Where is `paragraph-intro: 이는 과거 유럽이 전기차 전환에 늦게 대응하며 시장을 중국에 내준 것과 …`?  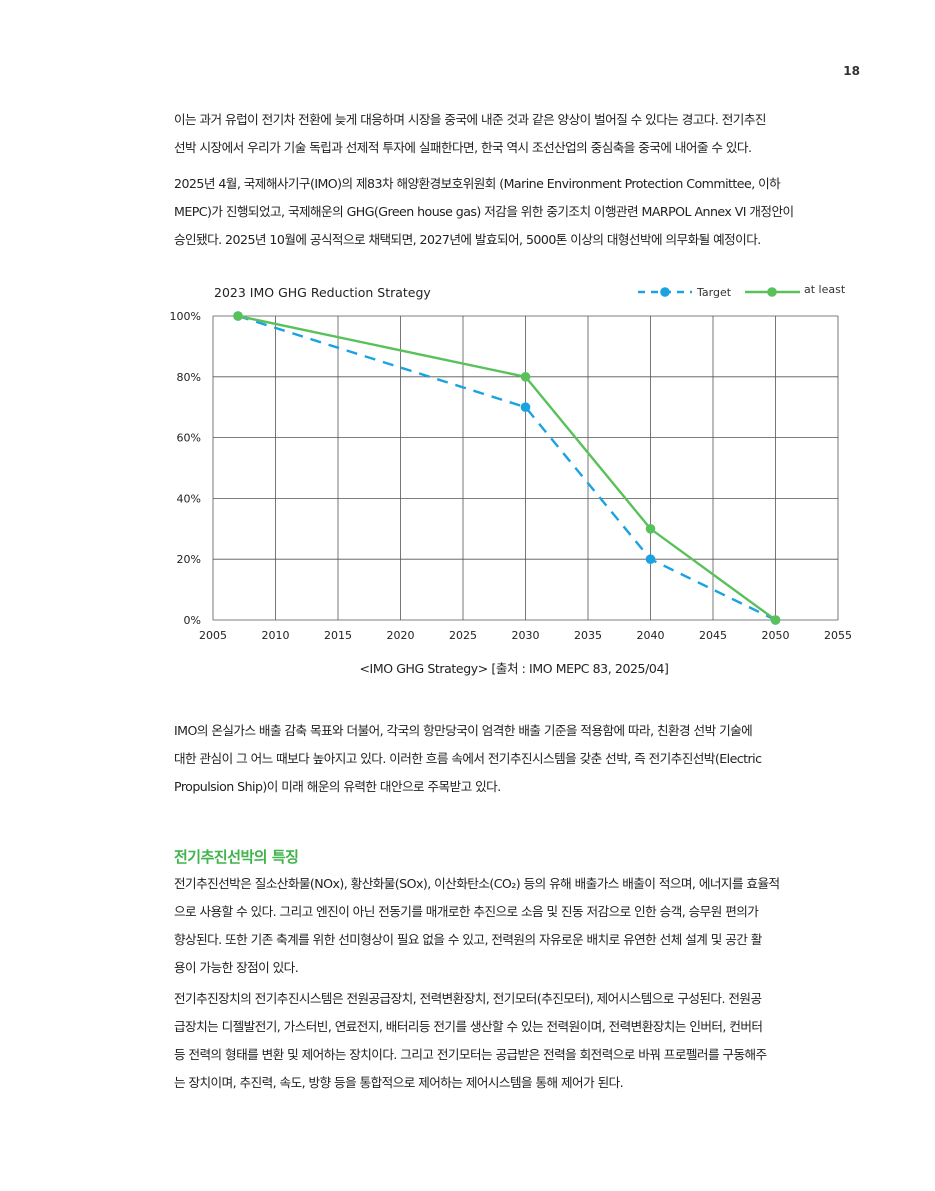
paragraph-intro: 이는 과거 유럽이 전기차 전환에 늦게 대응하며 시장을 중국에 내준 것과 … is located at coordinates (514, 134).